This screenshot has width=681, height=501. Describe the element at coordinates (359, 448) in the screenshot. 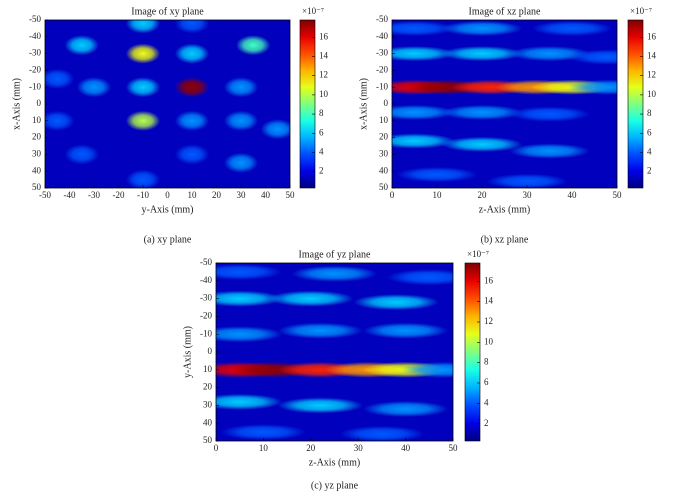

I see `x-tick-label: 30` at that location.